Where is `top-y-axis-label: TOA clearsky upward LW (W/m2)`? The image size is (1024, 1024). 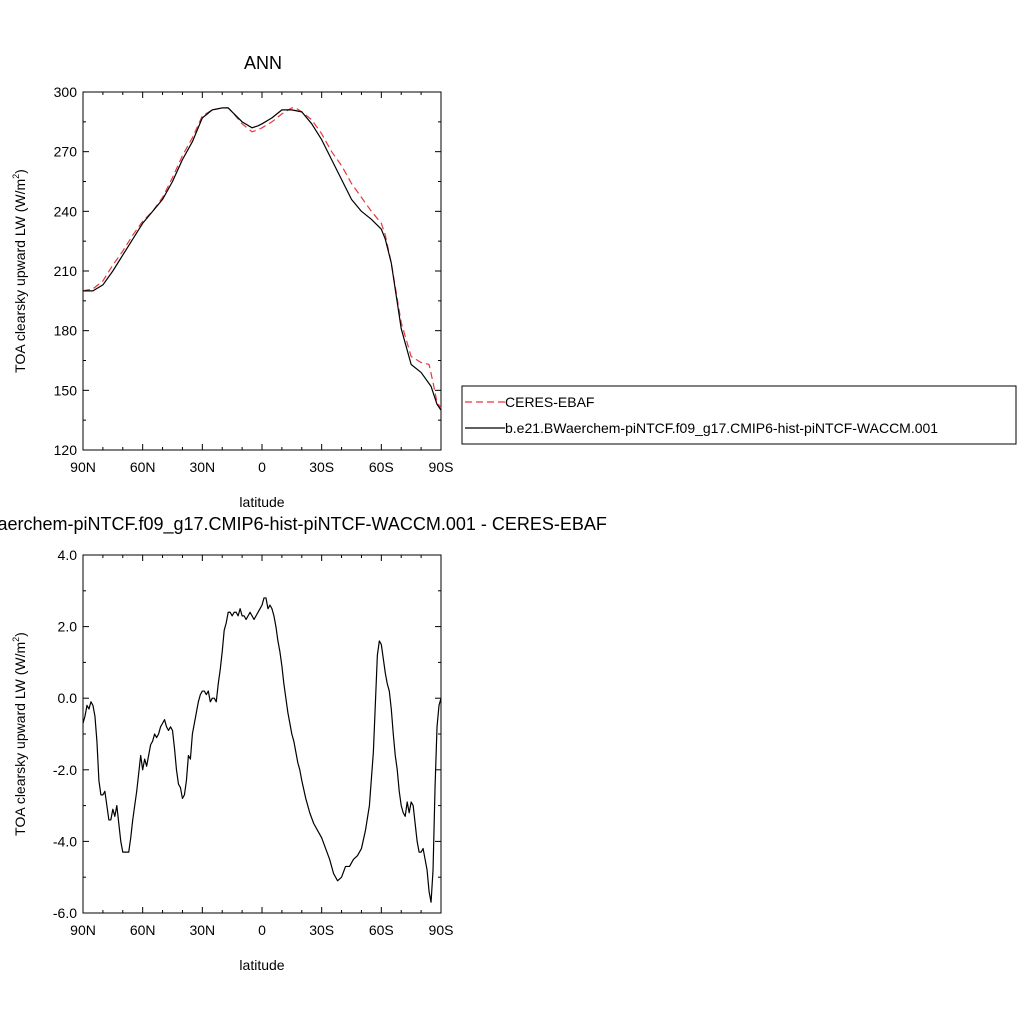
top-y-axis-label: TOA clearsky upward LW (W/m2) is located at coordinates (19, 271).